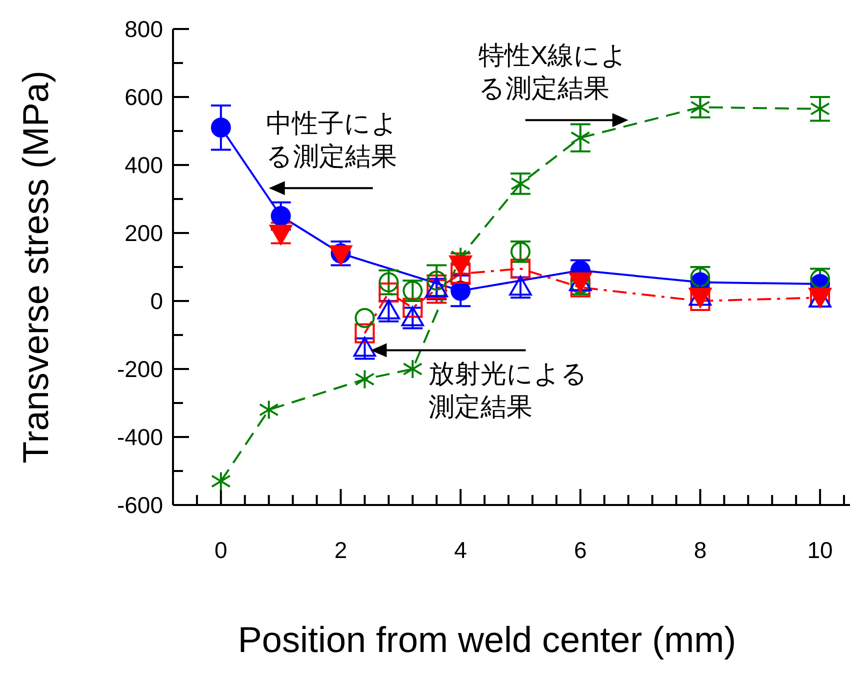 The height and width of the screenshot is (674, 857). What do you see at coordinates (221, 550) in the screenshot?
I see `x-tick-label: 0` at bounding box center [221, 550].